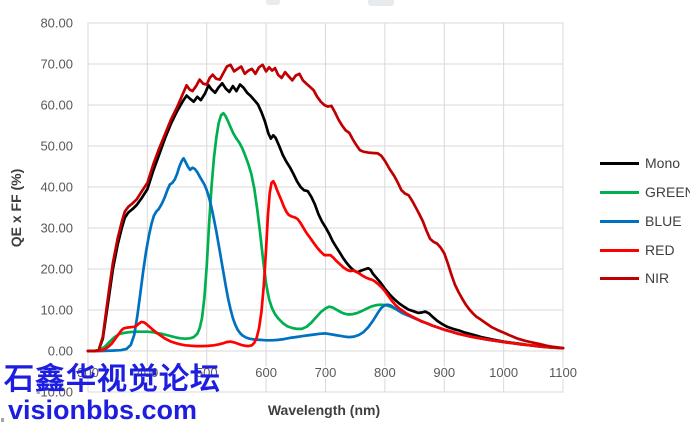 The height and width of the screenshot is (428, 690). I want to click on x-tick-label-600: 600, so click(266, 372).